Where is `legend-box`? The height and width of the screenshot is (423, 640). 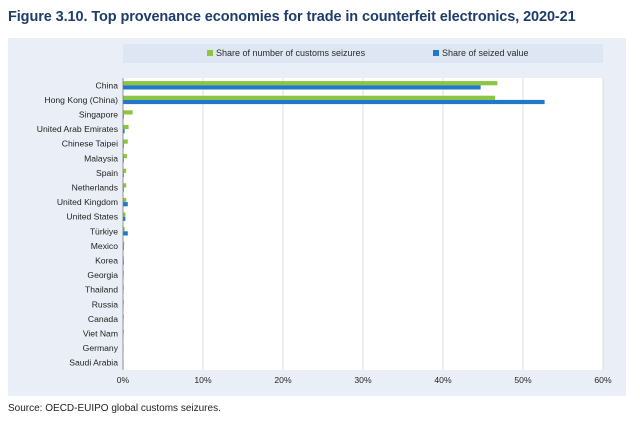 legend-box is located at coordinates (363, 53).